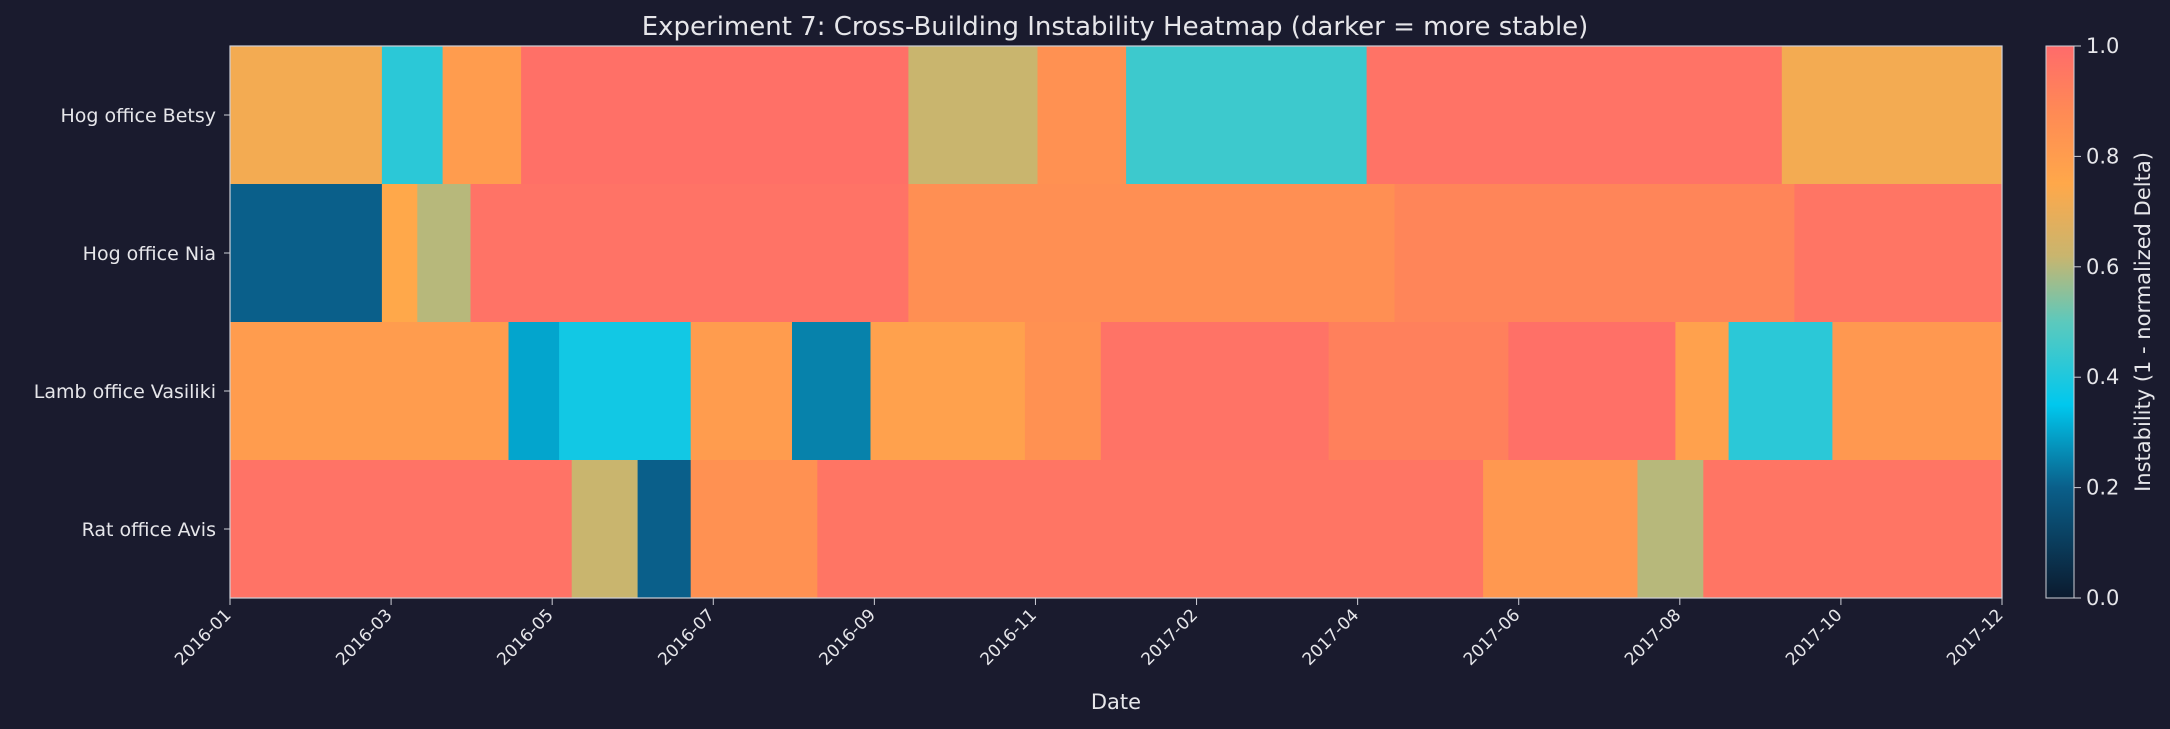 Image resolution: width=2170 pixels, height=729 pixels. What do you see at coordinates (1653, 637) in the screenshot?
I see `x-tick-label: 2017-08` at bounding box center [1653, 637].